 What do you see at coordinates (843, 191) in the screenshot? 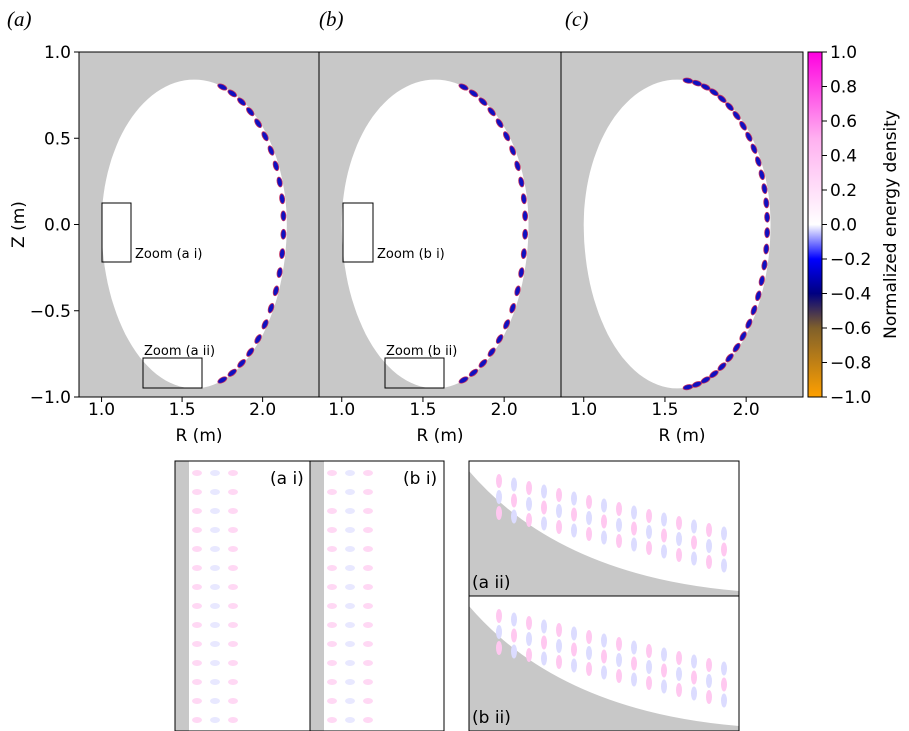
I see `colorbar-tick-label: 0.2` at bounding box center [843, 191].